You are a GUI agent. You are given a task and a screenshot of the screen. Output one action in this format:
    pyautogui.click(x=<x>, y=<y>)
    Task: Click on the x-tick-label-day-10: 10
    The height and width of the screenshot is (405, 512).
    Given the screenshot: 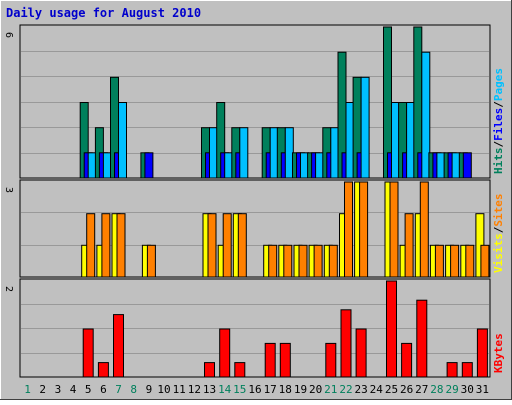 What is the action you would take?
    pyautogui.click(x=163, y=389)
    